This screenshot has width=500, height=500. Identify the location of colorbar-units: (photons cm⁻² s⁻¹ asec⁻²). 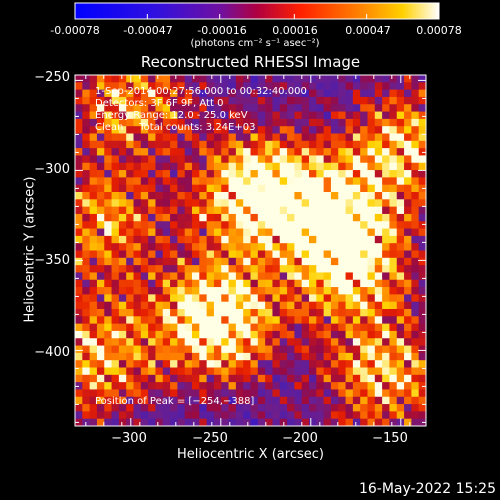
(255, 43).